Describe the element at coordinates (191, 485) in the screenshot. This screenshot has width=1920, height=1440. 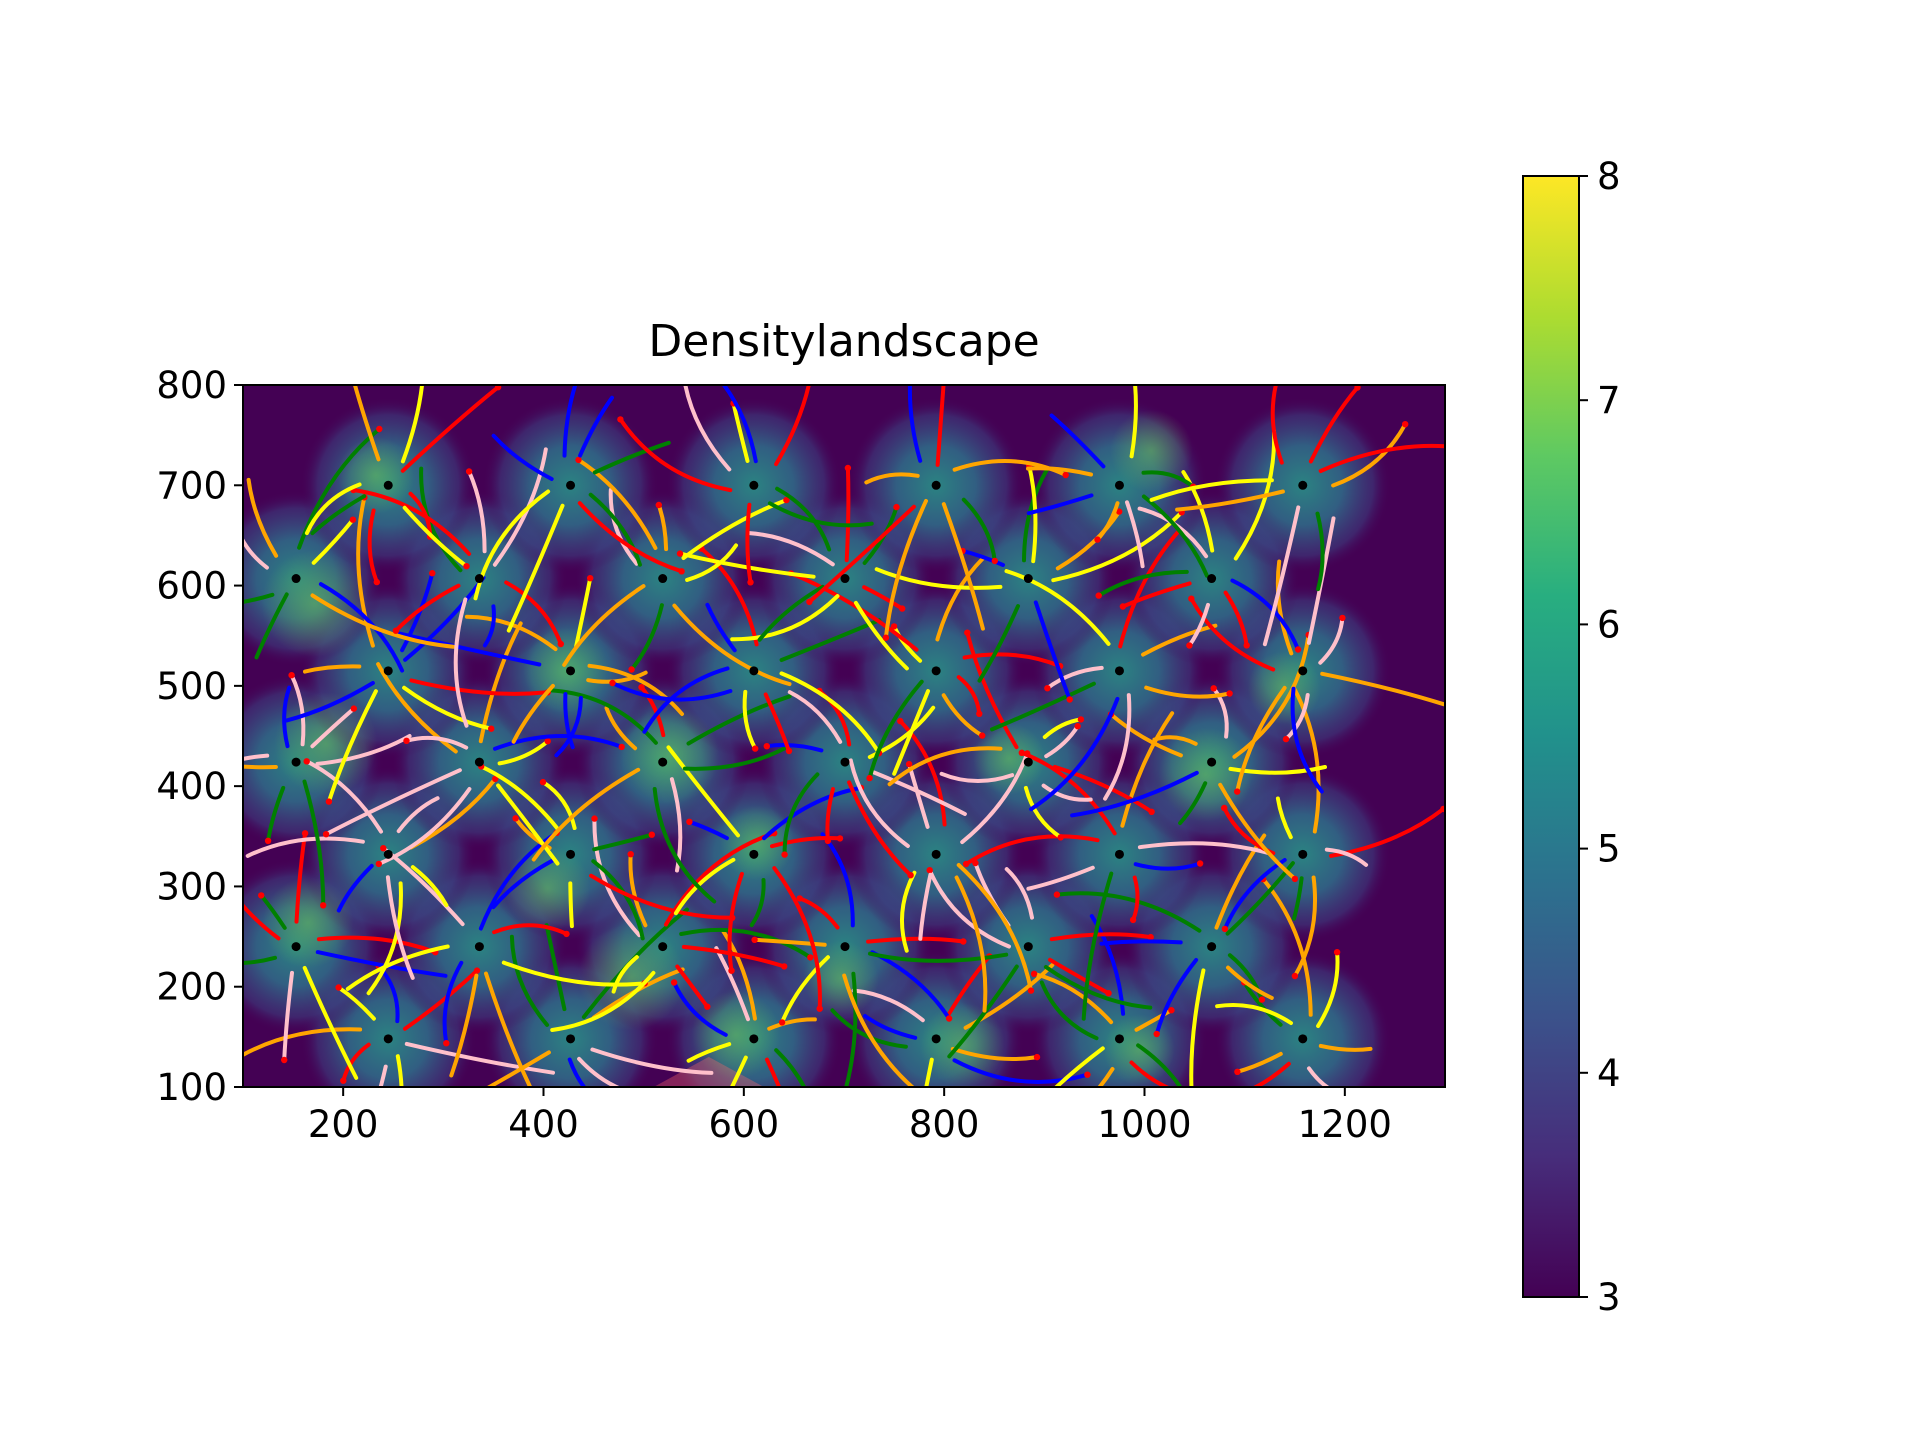
I see `y-tick-label: 700` at that location.